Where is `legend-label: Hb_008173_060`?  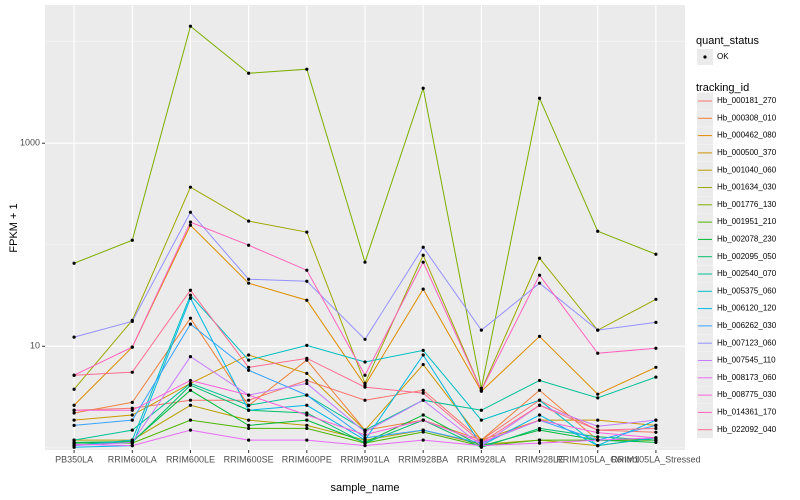
legend-label: Hb_008173_060 is located at coordinates (747, 377).